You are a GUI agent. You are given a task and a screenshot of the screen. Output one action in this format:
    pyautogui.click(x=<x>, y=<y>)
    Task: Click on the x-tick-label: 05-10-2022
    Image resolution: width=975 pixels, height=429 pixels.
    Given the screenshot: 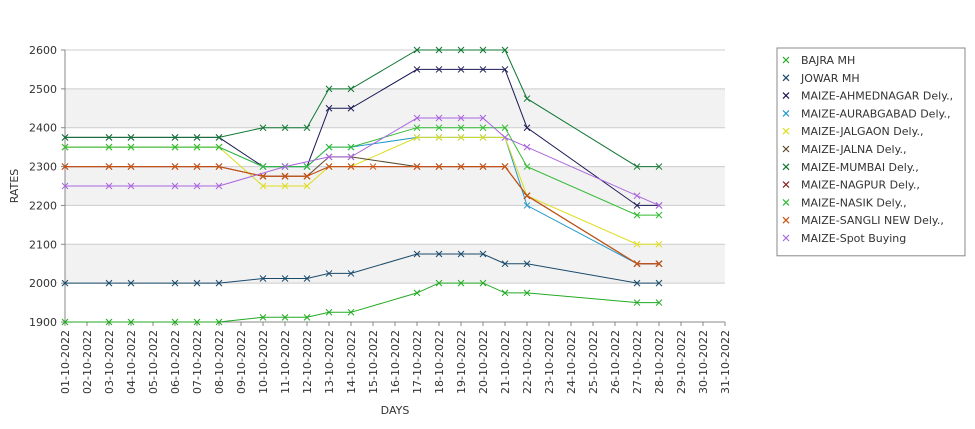 What is the action you would take?
    pyautogui.click(x=153, y=362)
    